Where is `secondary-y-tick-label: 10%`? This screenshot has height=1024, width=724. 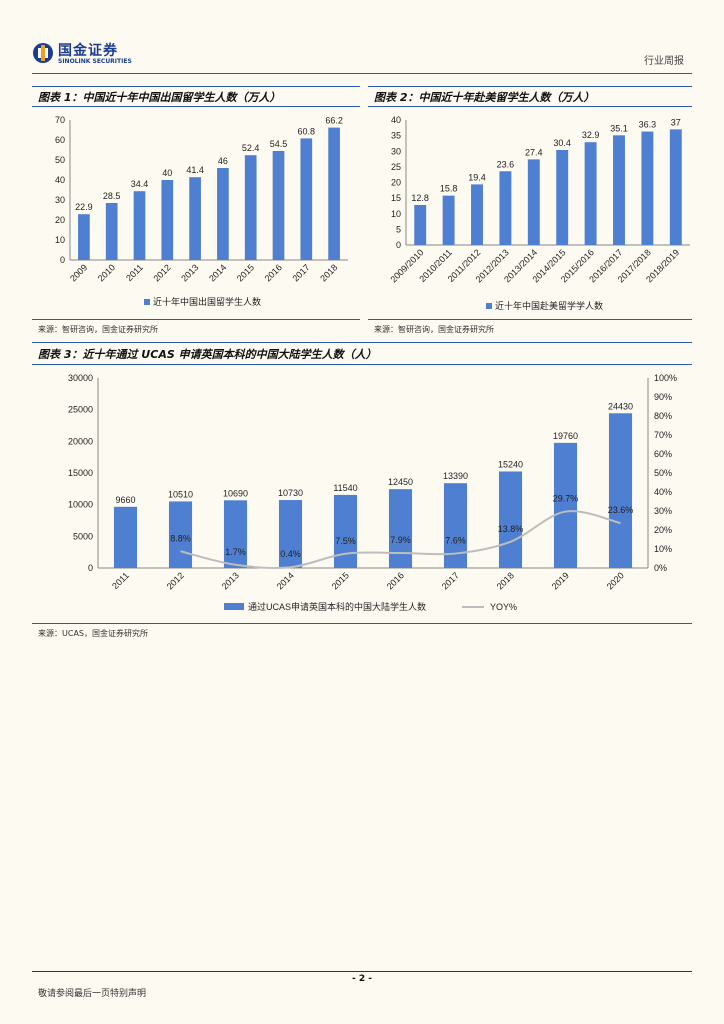 secondary-y-tick-label: 10% is located at coordinates (663, 549).